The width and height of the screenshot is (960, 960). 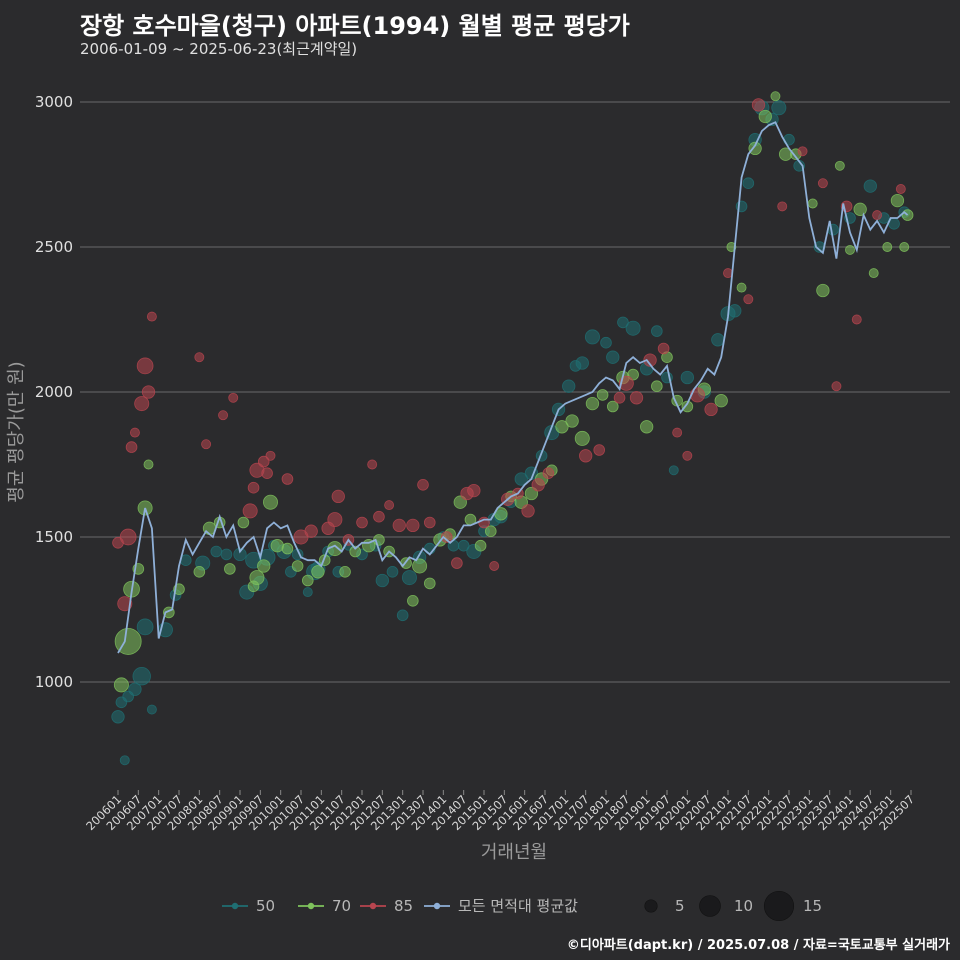 What do you see at coordinates (403, 906) in the screenshot?
I see `legend-label: 85` at bounding box center [403, 906].